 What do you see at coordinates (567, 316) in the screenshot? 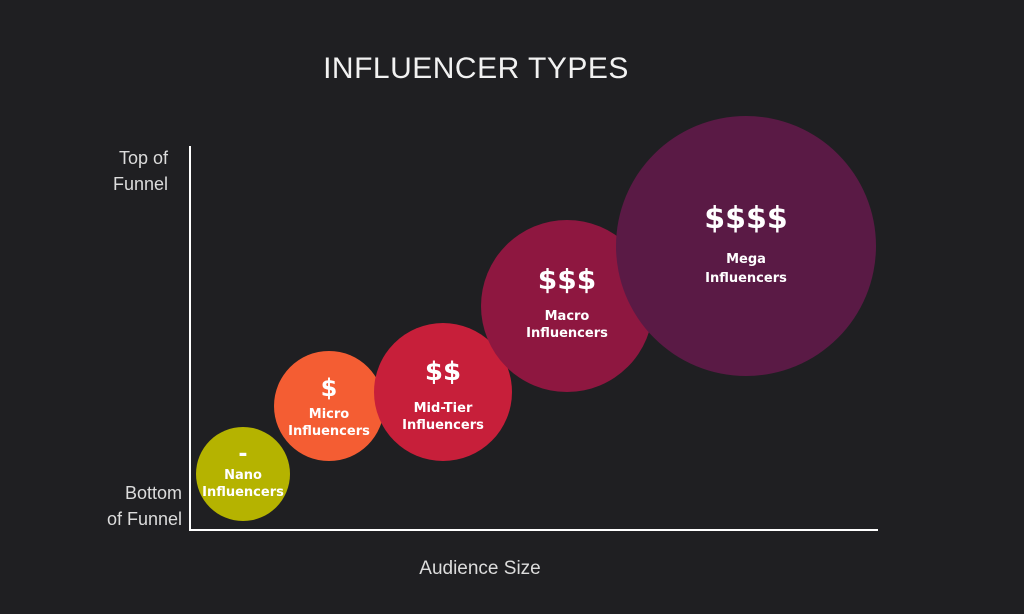
I see `macro-label-line-1: Macro` at bounding box center [567, 316].